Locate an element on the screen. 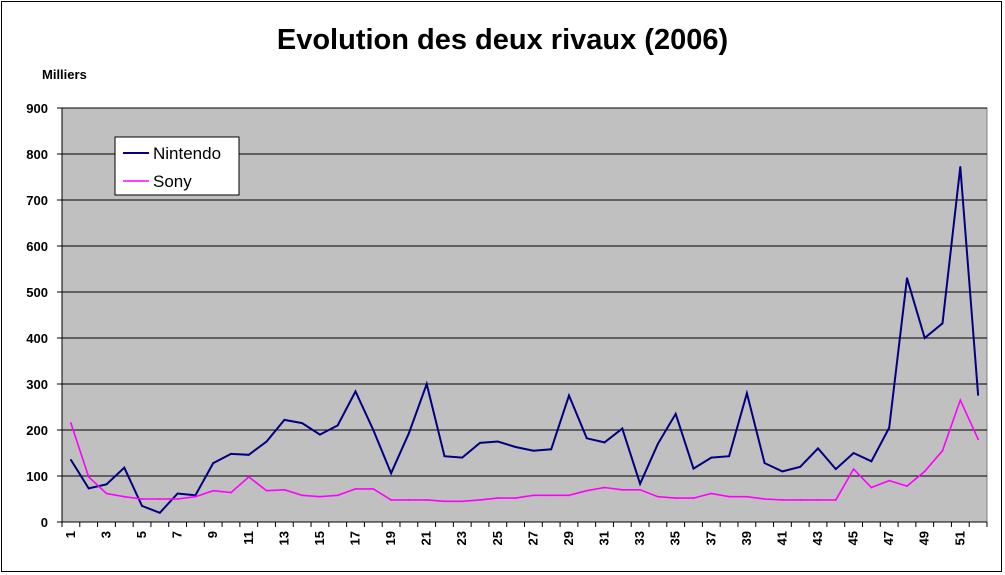 The image size is (1005, 575). x-tick-label: 19 is located at coordinates (390, 538).